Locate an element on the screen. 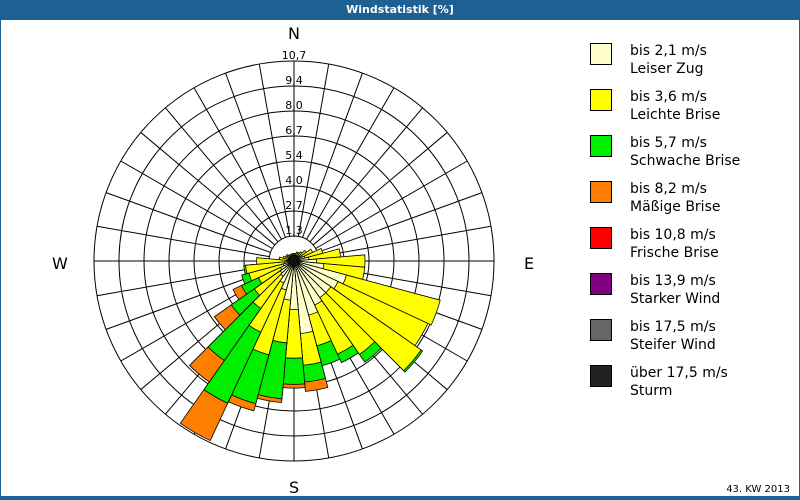 Image resolution: width=800 pixels, height=500 pixels. compass-south-label: S is located at coordinates (294, 487).